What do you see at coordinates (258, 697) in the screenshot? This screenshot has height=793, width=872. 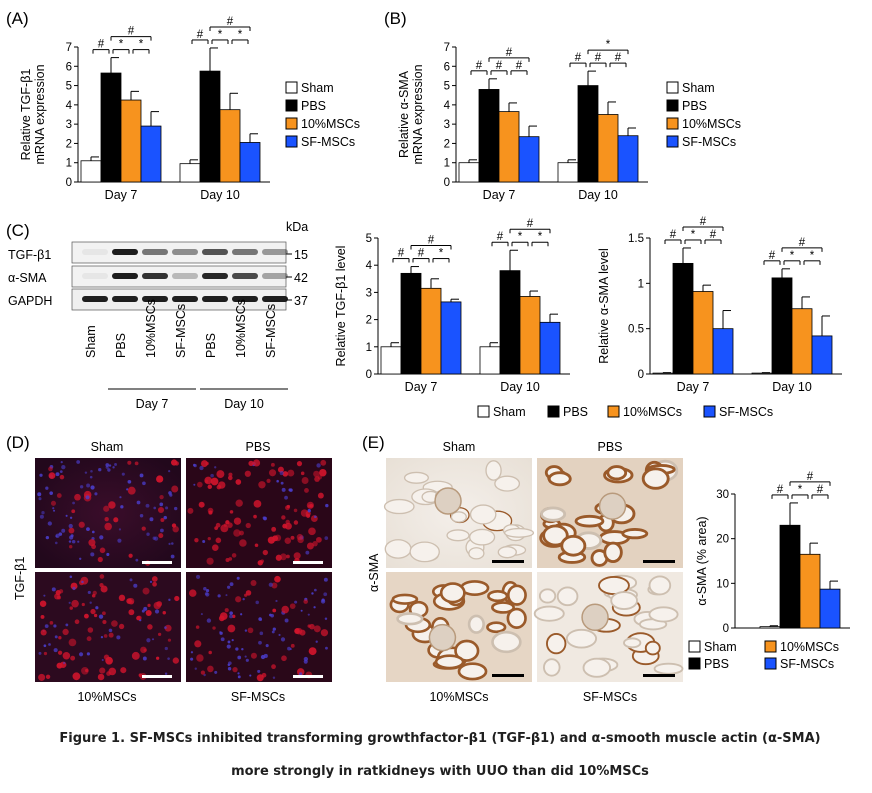 I see `micro-d-label-sfmsc: SF-MSCs` at bounding box center [258, 697].